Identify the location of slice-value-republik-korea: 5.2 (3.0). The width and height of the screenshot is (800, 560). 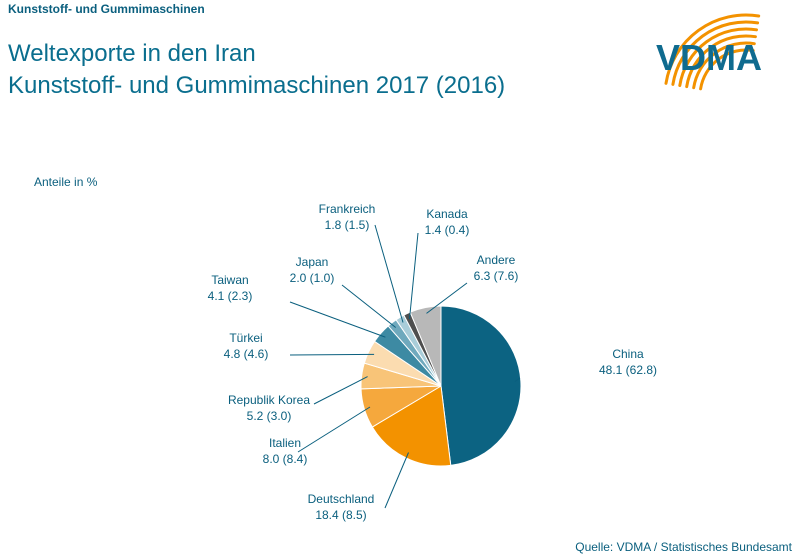
(269, 416).